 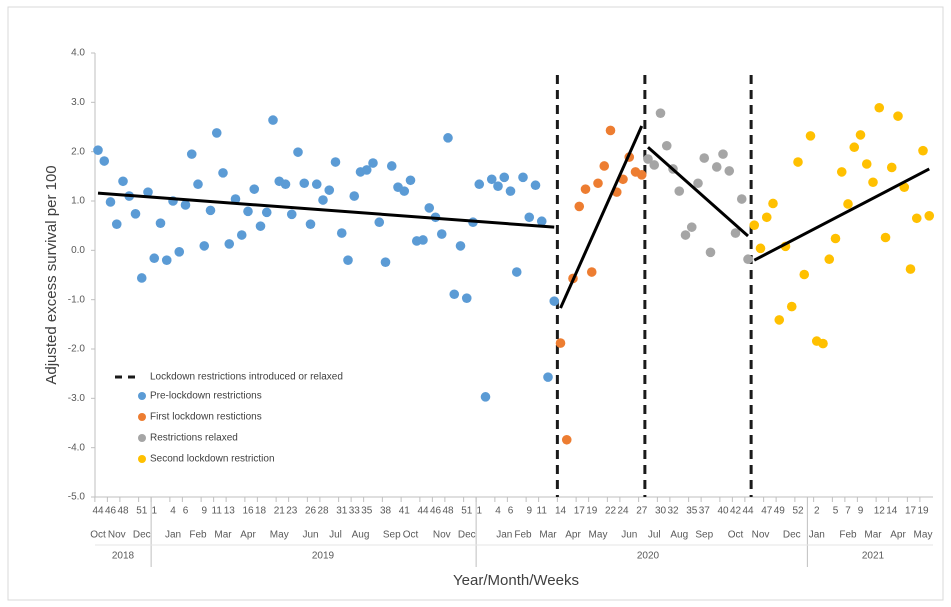 What do you see at coordinates (342, 511) in the screenshot?
I see `x-tick-label: 31` at bounding box center [342, 511].